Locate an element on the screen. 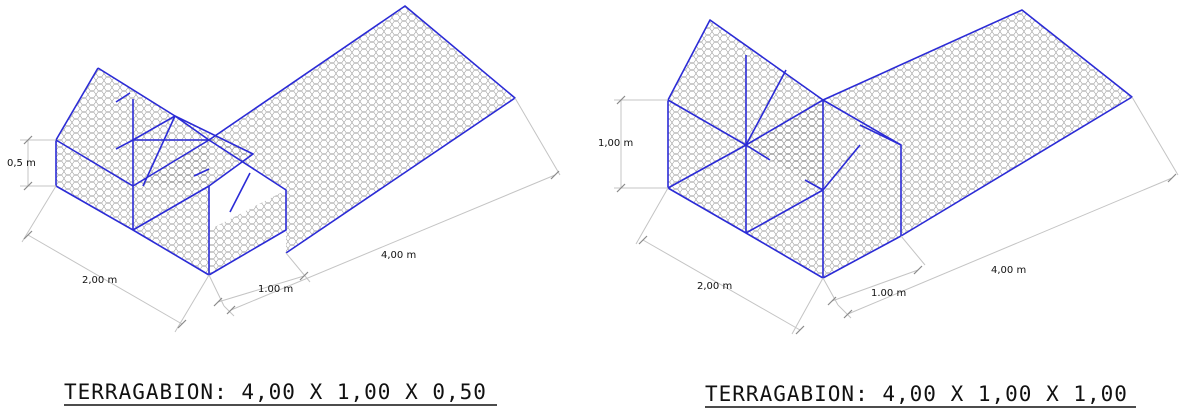 The image size is (1180, 411). mesh-tail-panel is located at coordinates (977, 123).